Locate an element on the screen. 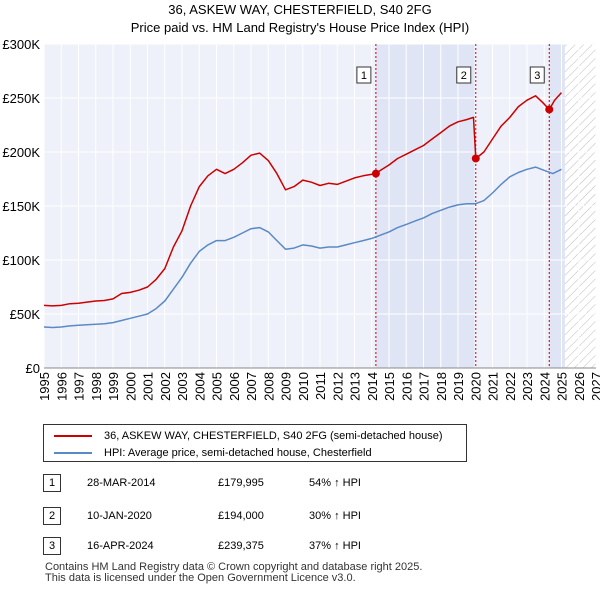 This screenshot has height=590, width=600. sale-label-box: 3 is located at coordinates (537, 75).